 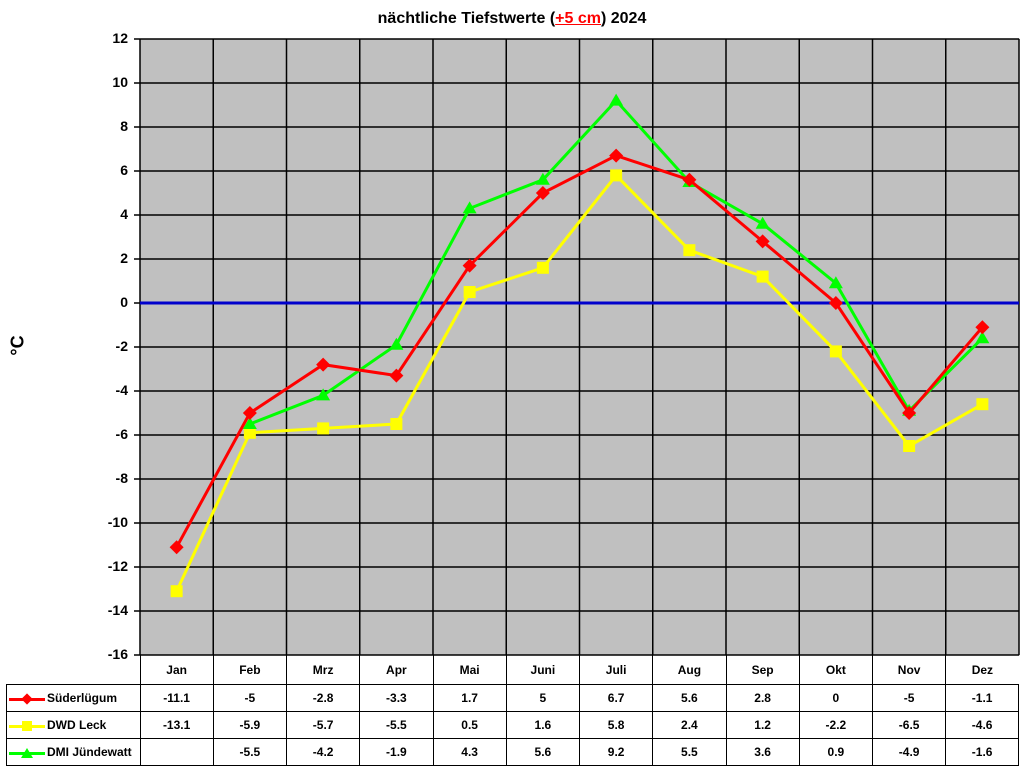 I want to click on table-cell: -4.2, so click(x=323, y=752).